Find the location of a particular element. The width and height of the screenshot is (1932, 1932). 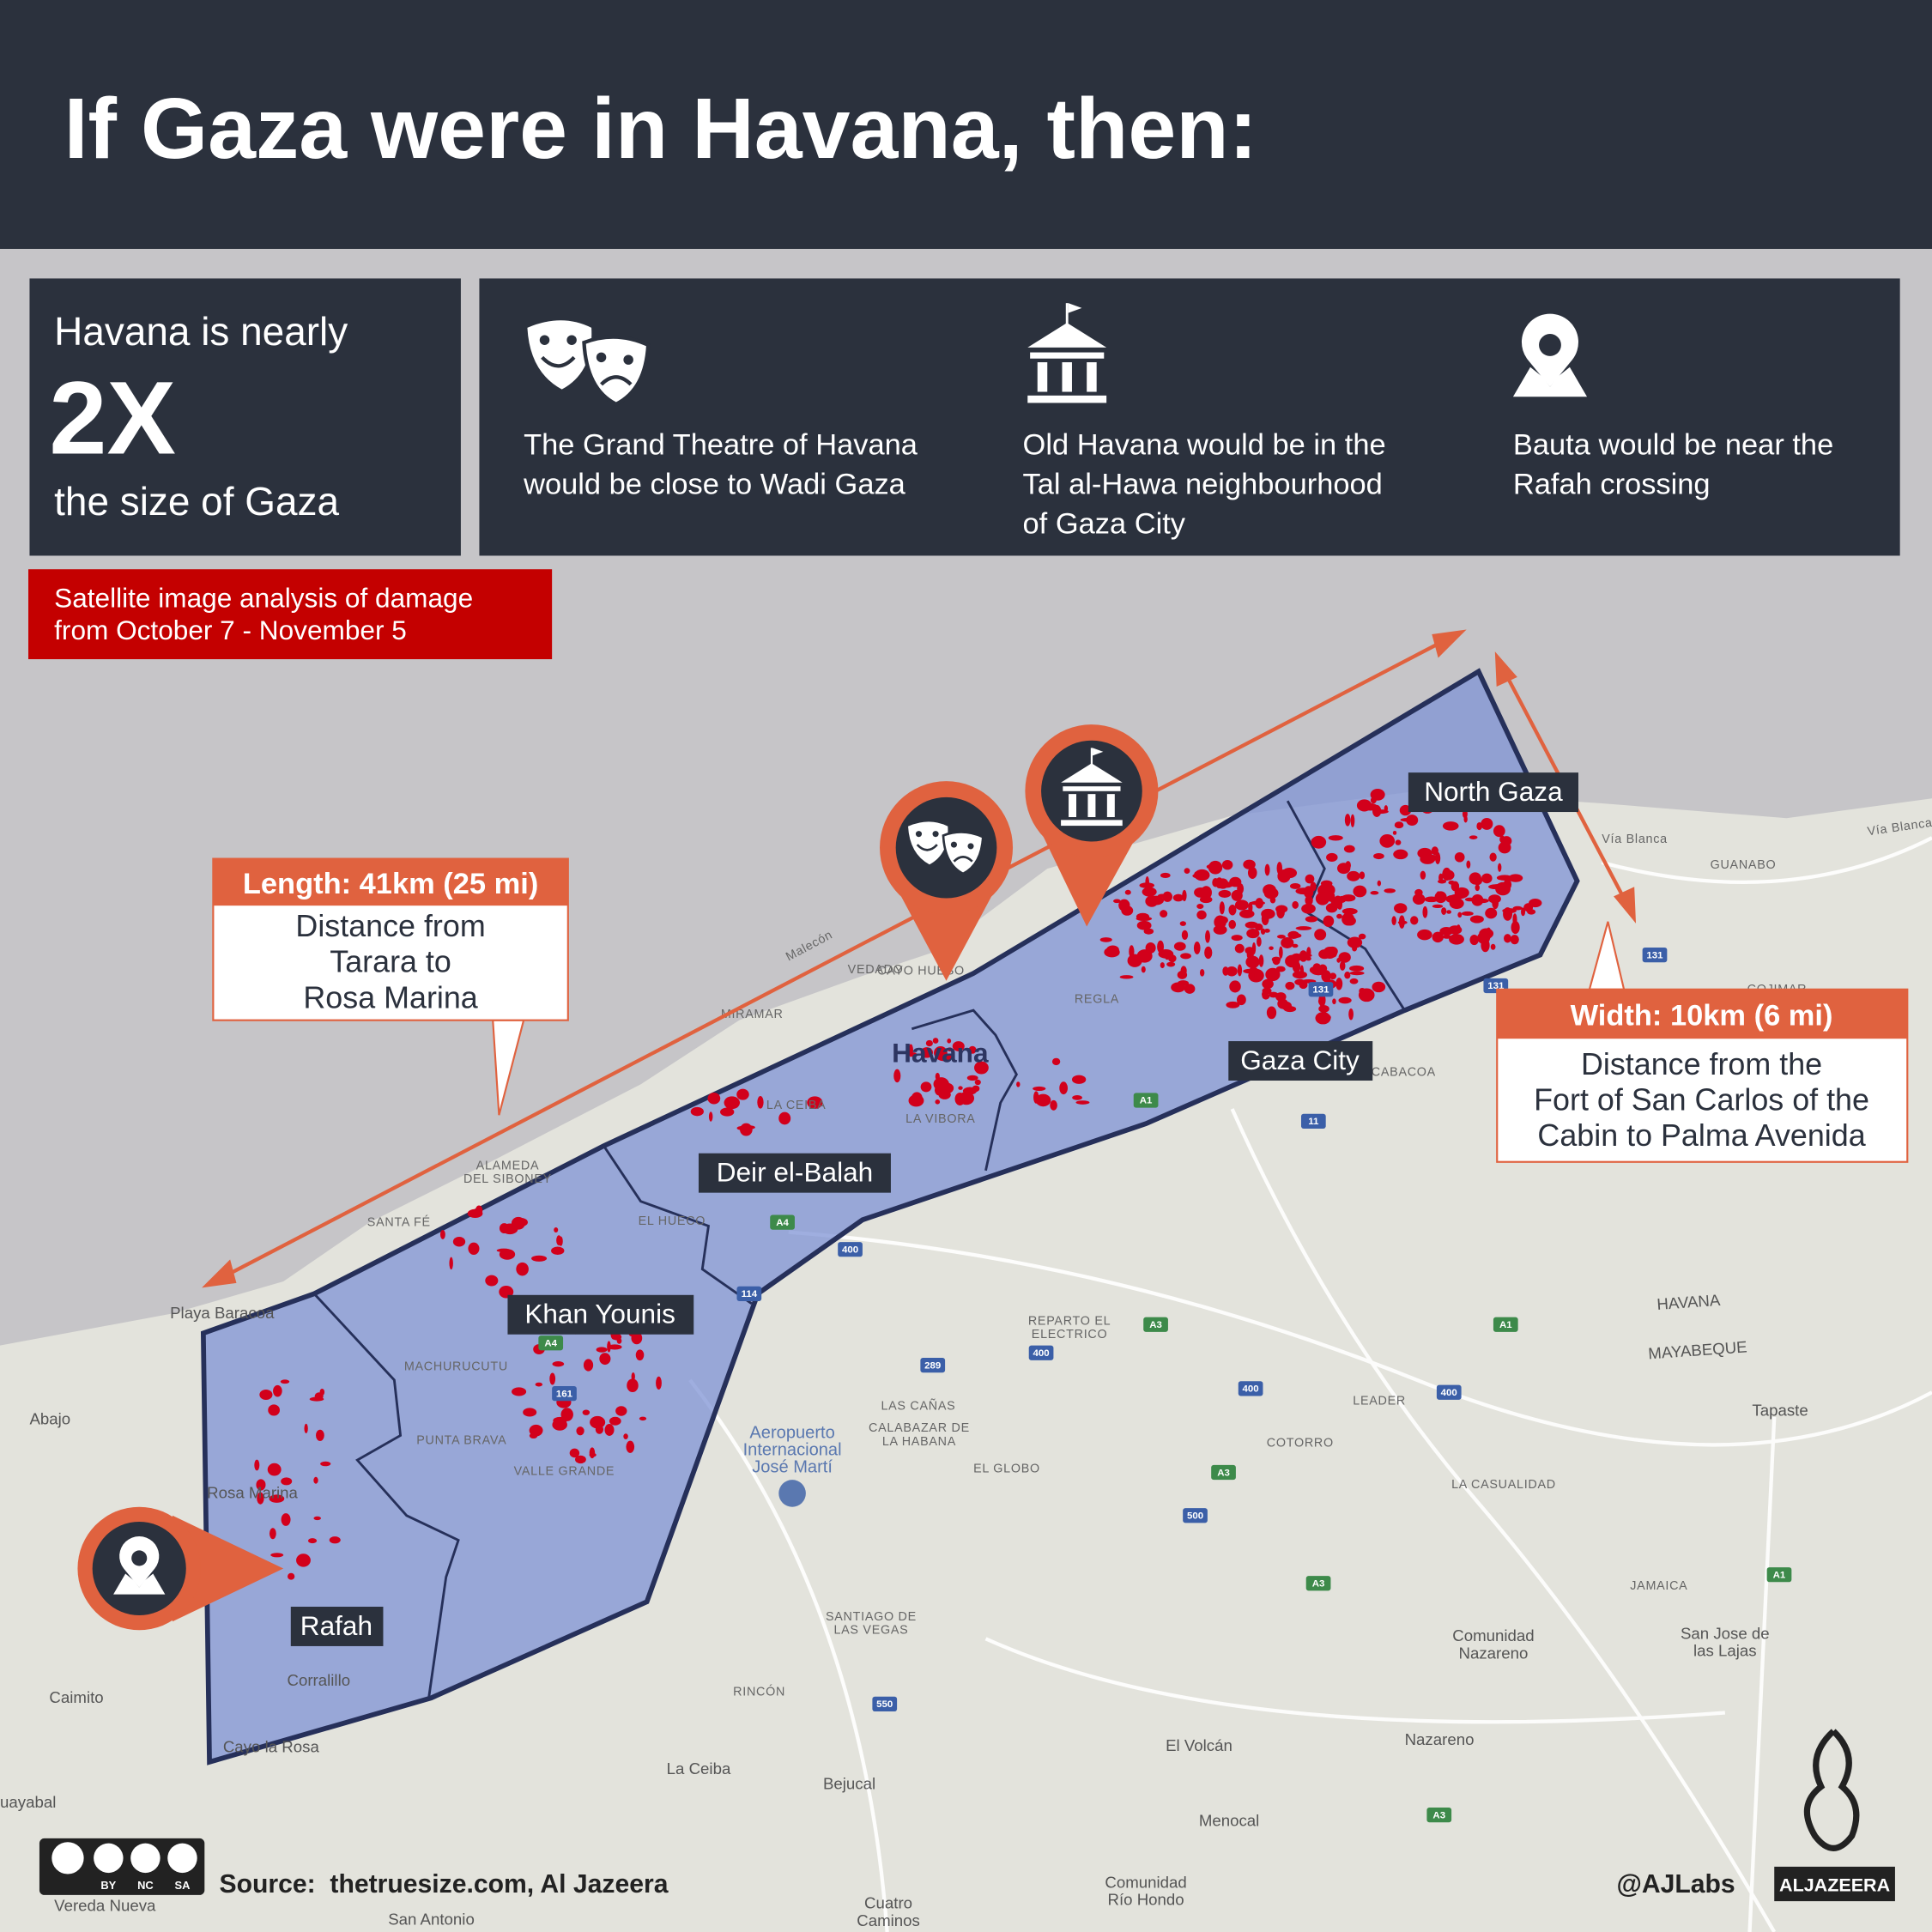

map-label: EL GLOBO is located at coordinates (1006, 1470).